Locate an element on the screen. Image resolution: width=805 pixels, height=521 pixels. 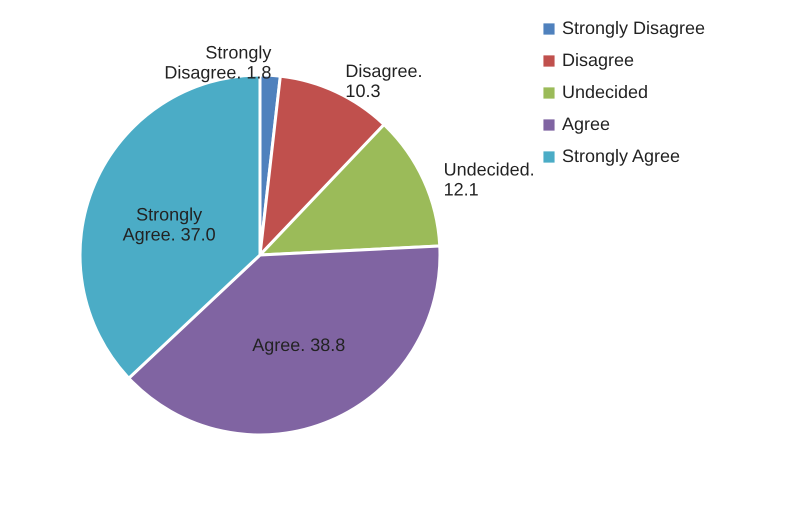
data-label: Disagree. 10.3 is located at coordinates (383, 80).